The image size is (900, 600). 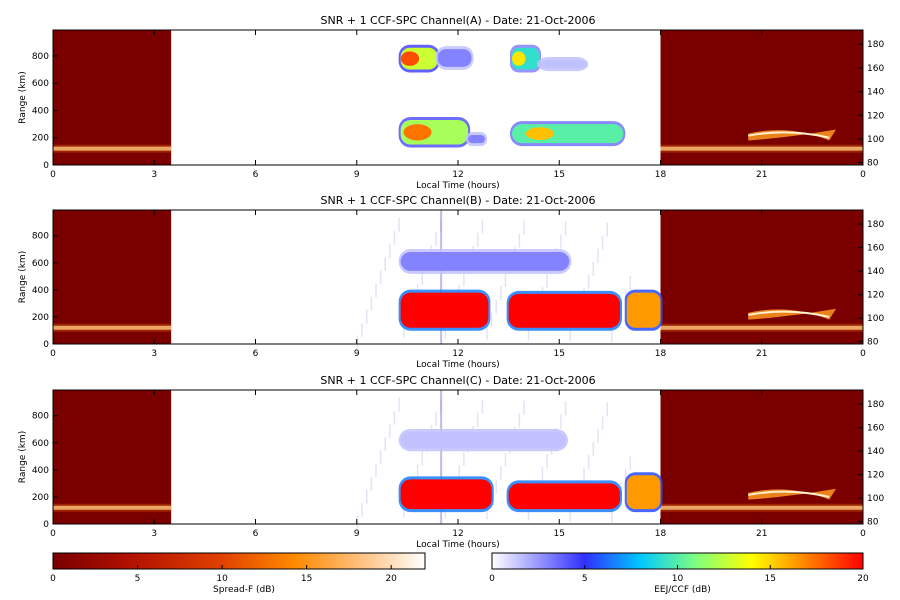 I want to click on colorbar-label: EEJ/CCF (dB), so click(x=682, y=590).